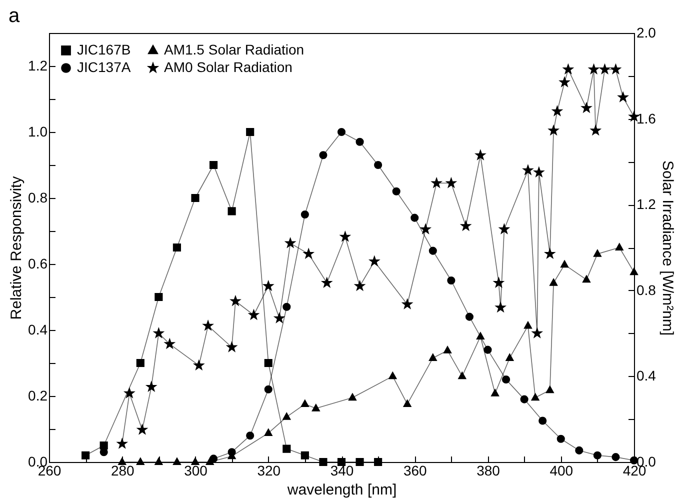  What do you see at coordinates (38, 198) in the screenshot?
I see `y-tick-label: 0.8` at bounding box center [38, 198].